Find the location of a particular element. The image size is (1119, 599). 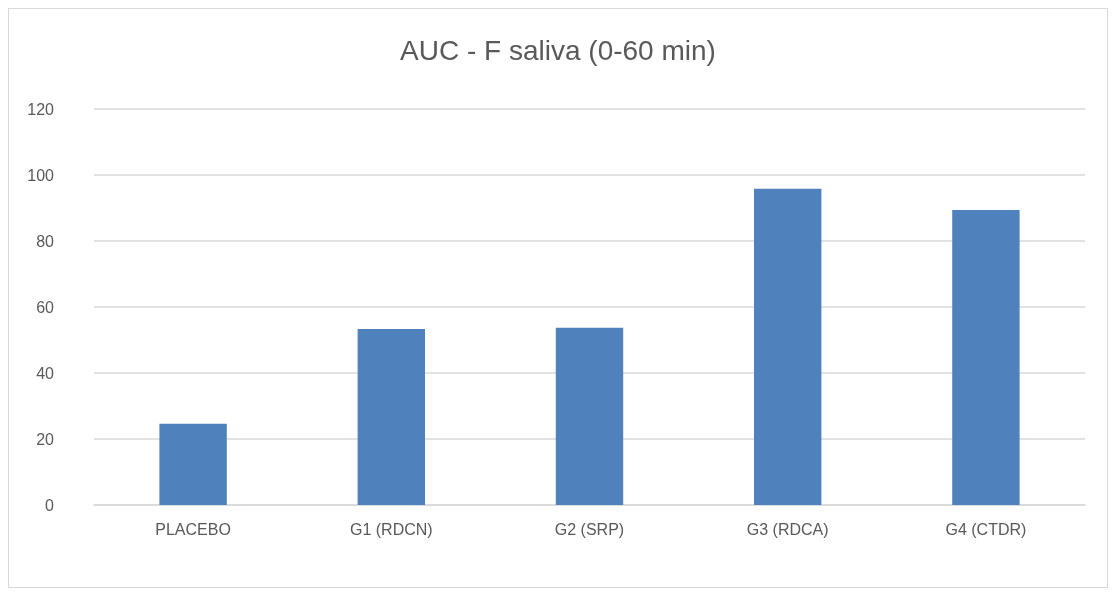

y-tick-label: 20 is located at coordinates (45, 439).